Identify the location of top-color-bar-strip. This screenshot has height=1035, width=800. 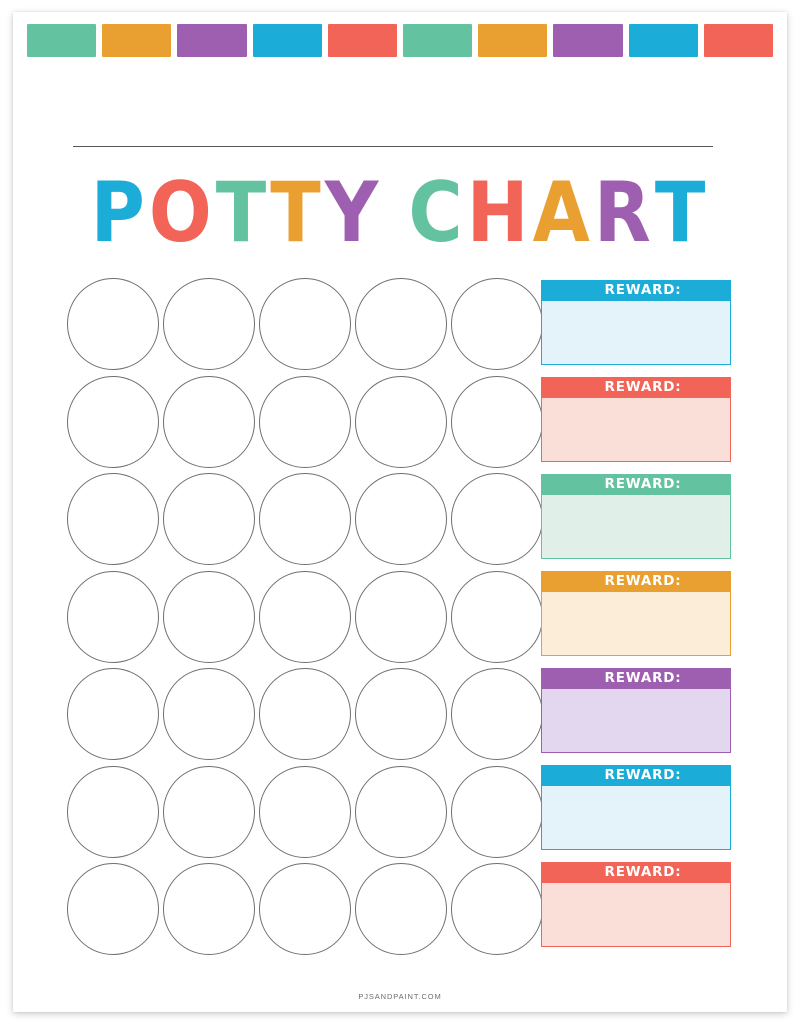
(400, 40).